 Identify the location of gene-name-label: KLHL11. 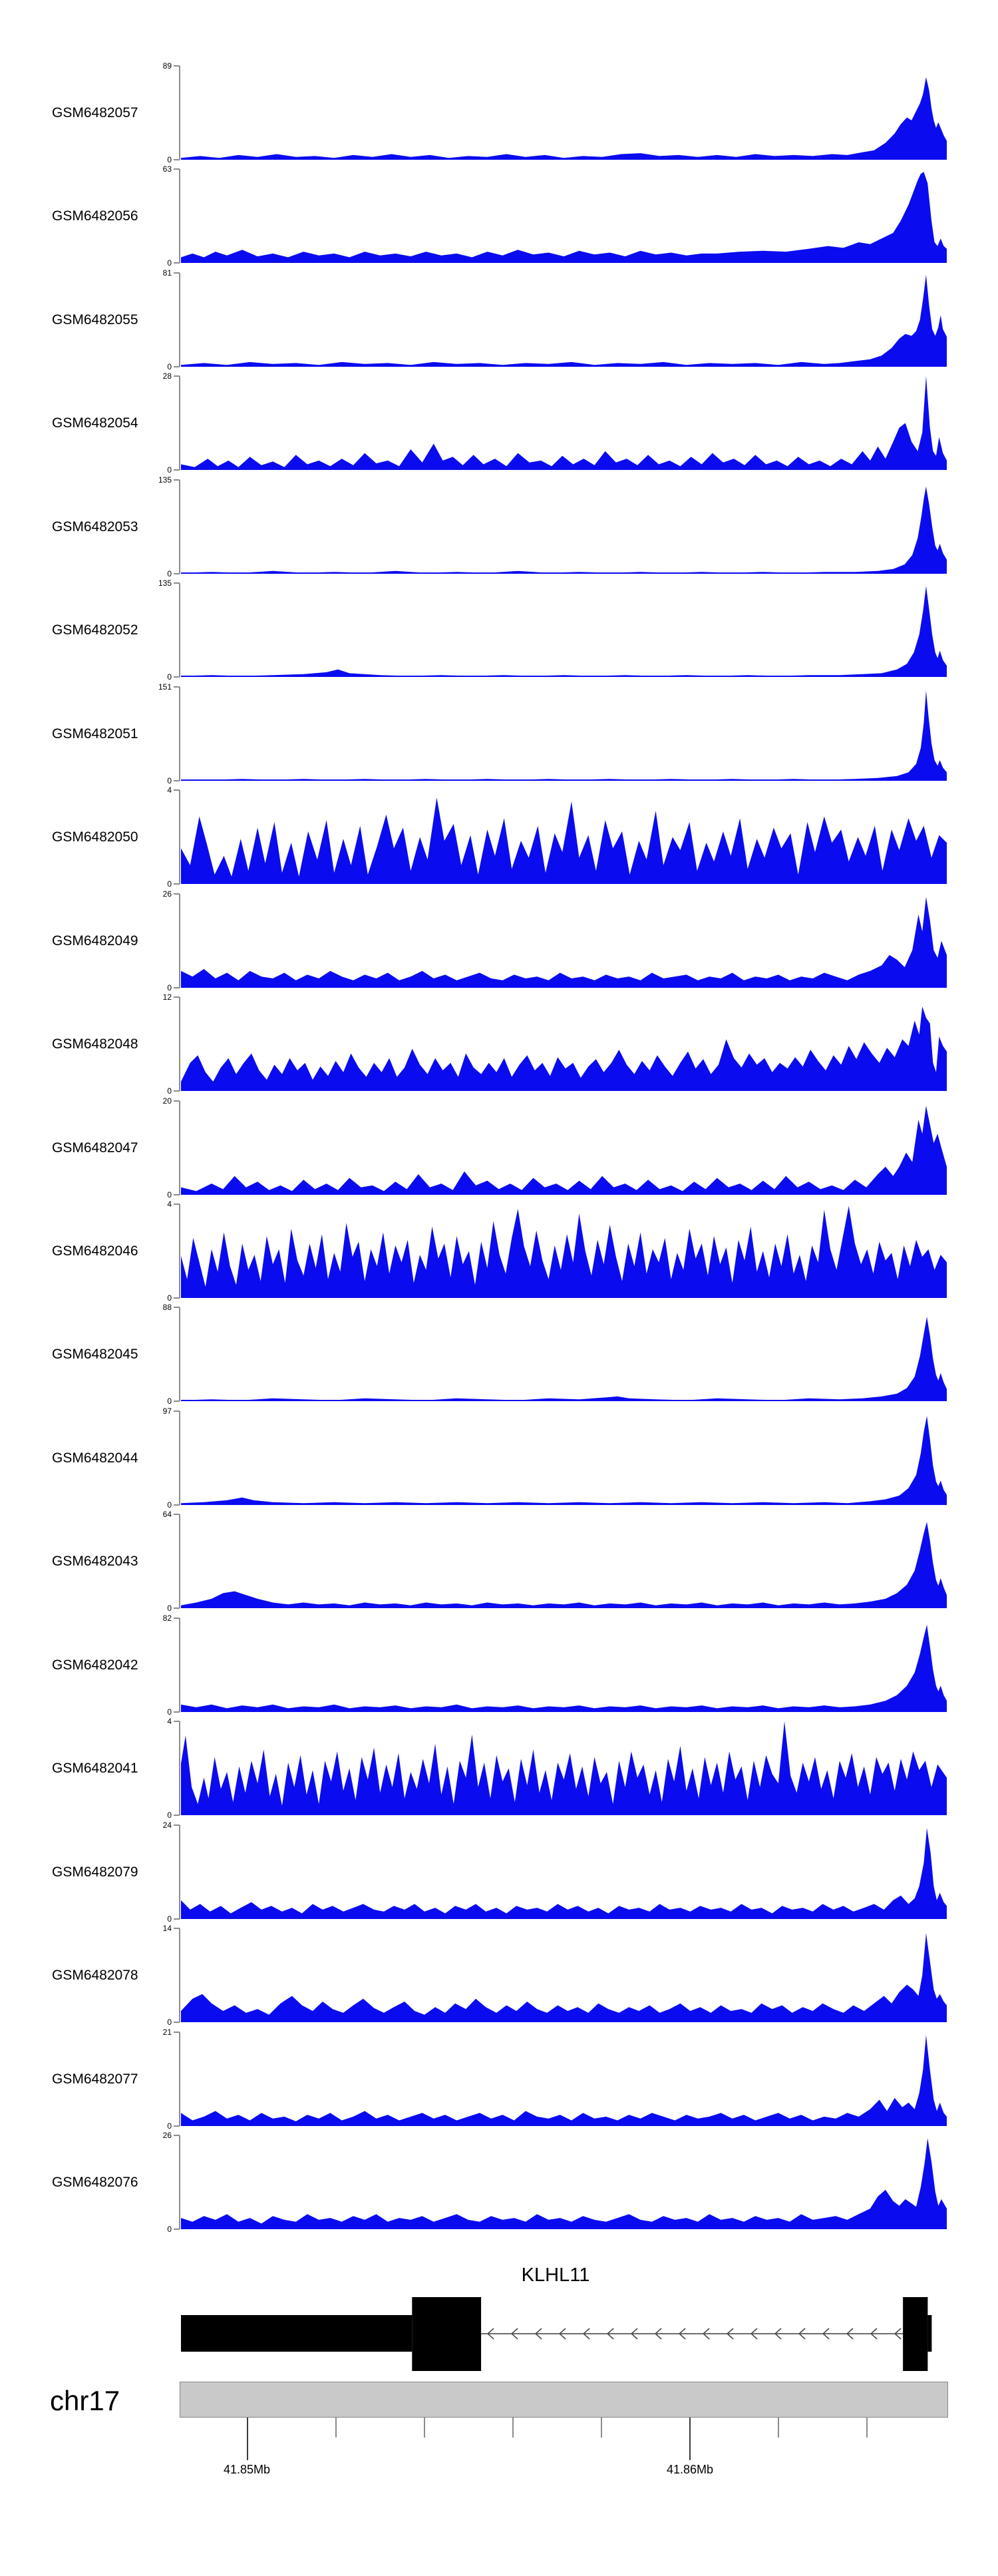
(555, 2275).